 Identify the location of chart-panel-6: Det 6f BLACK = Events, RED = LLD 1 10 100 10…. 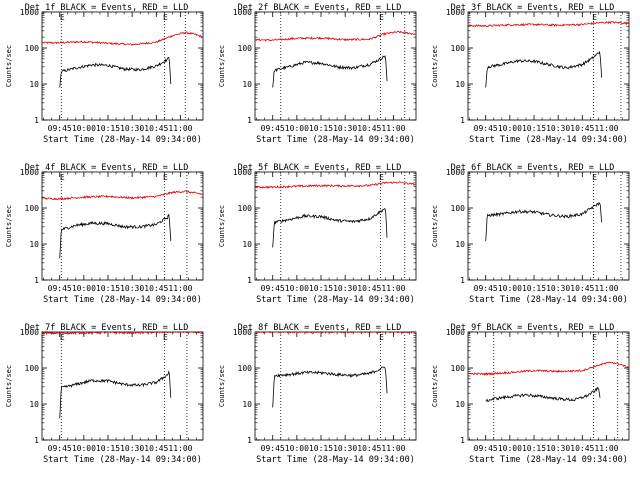
(530, 234).